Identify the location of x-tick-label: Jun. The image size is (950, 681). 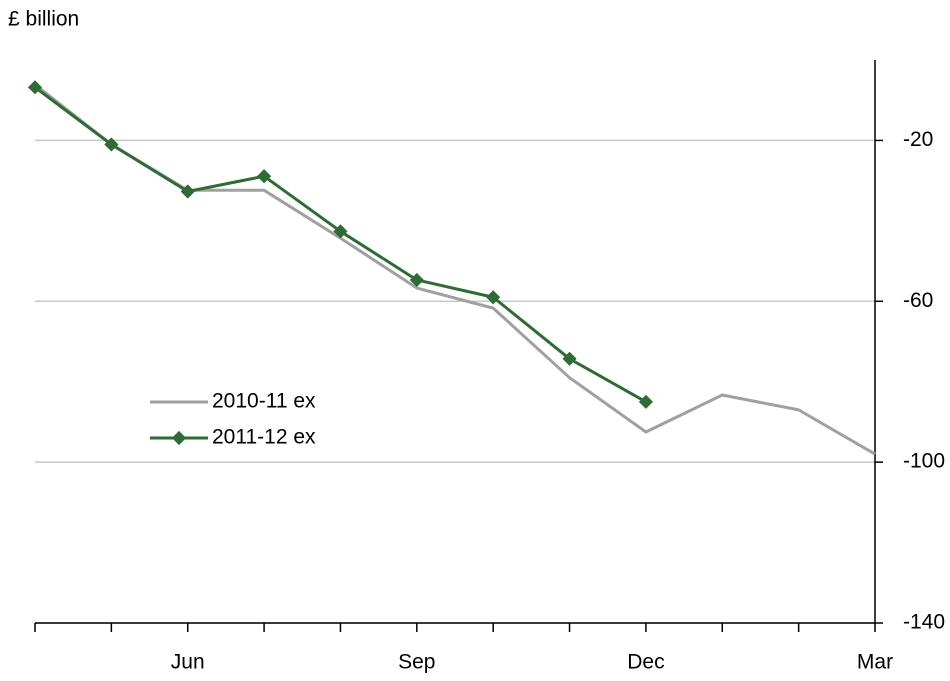
(188, 662).